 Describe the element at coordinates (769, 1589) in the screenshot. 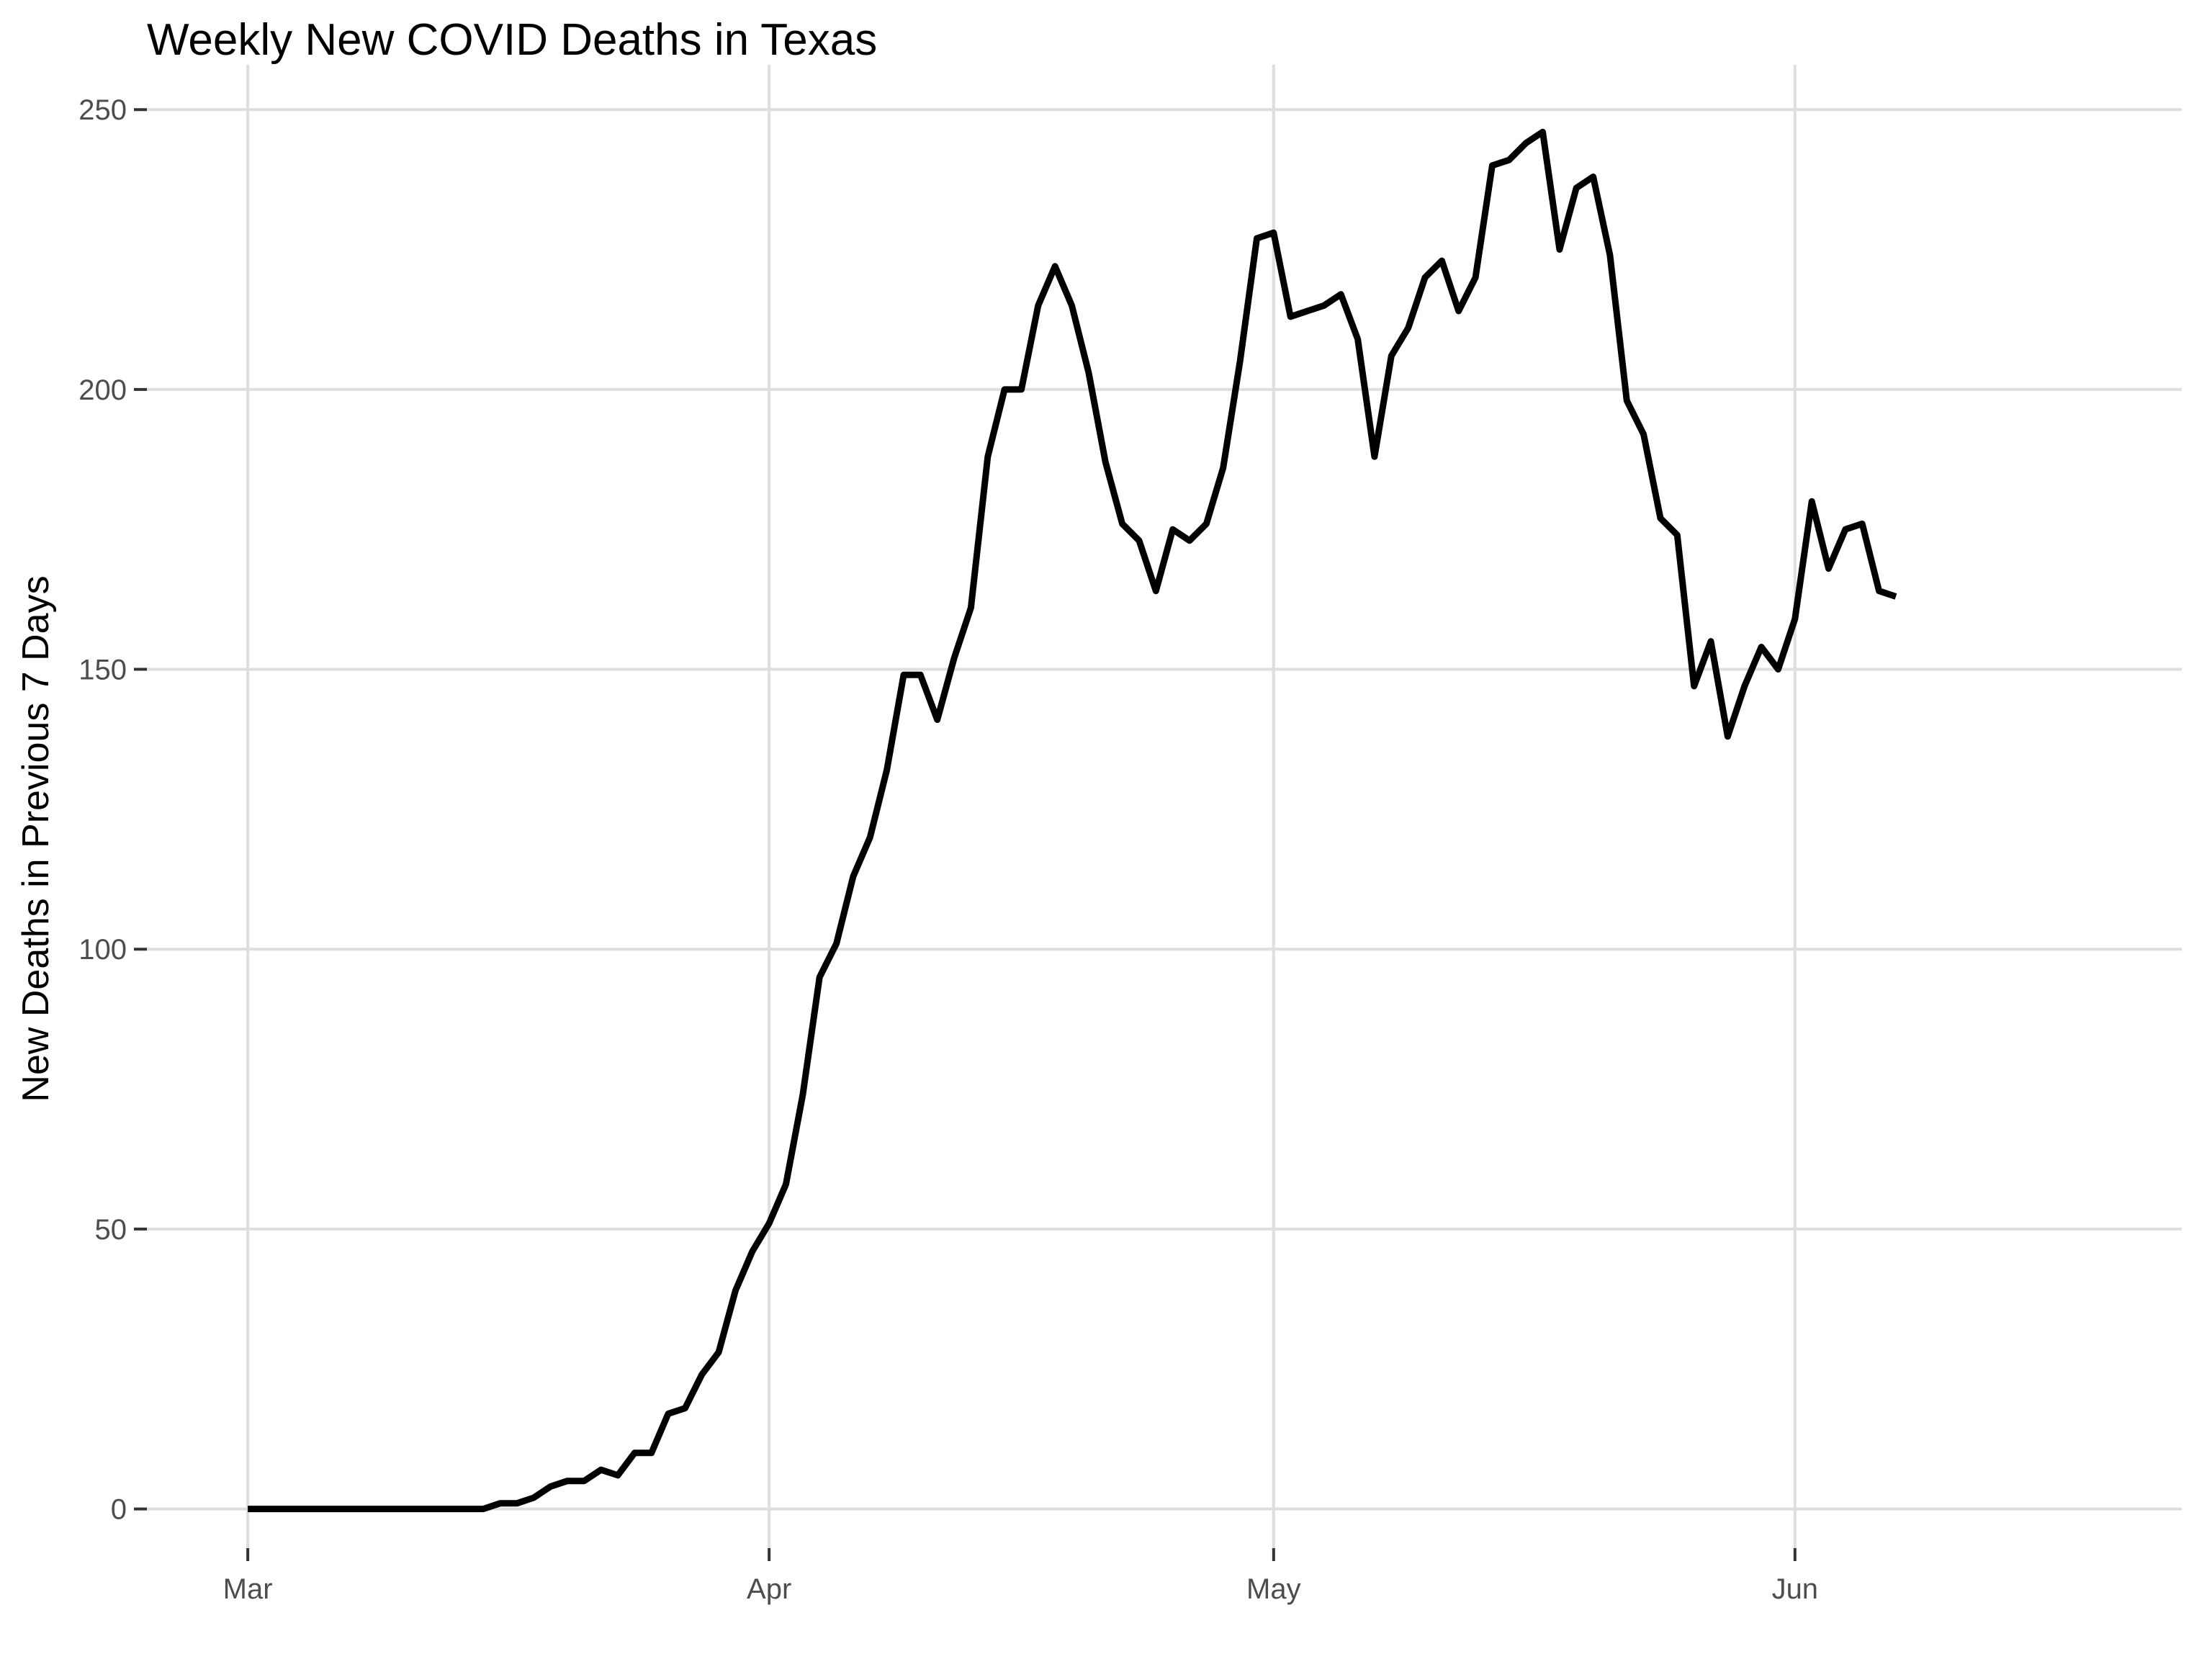

I see `x-tick-label-1: Apr` at that location.